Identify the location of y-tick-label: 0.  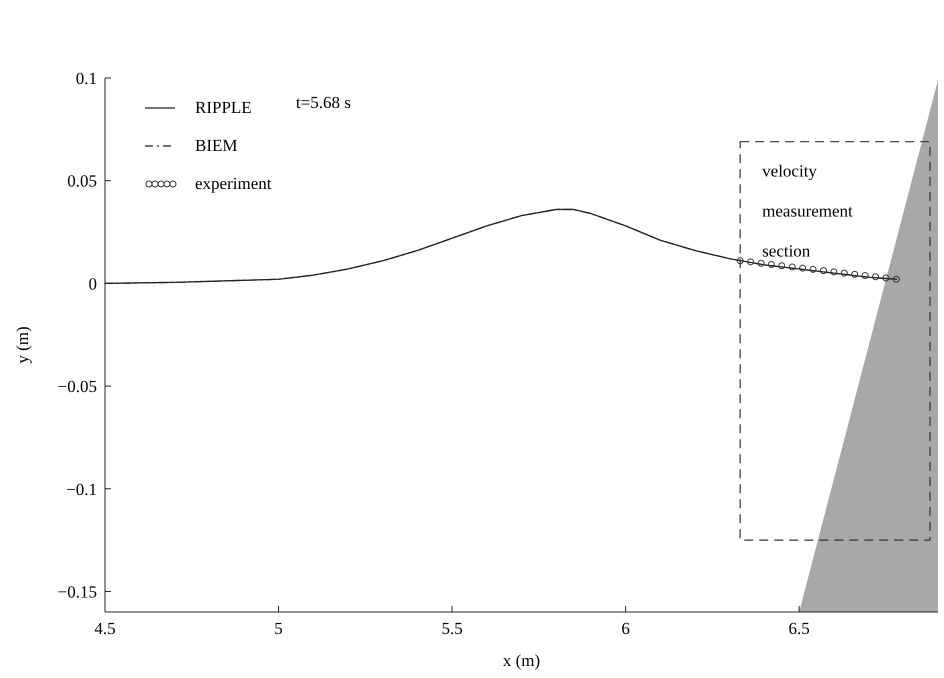
(92, 284).